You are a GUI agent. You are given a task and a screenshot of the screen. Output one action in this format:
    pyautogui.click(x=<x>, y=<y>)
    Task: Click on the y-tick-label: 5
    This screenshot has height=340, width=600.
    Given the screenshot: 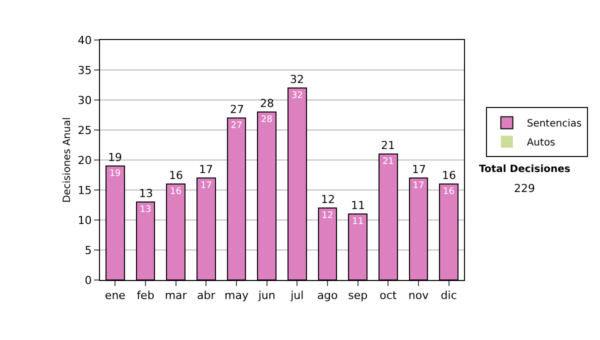 What is the action you would take?
    pyautogui.click(x=88, y=250)
    